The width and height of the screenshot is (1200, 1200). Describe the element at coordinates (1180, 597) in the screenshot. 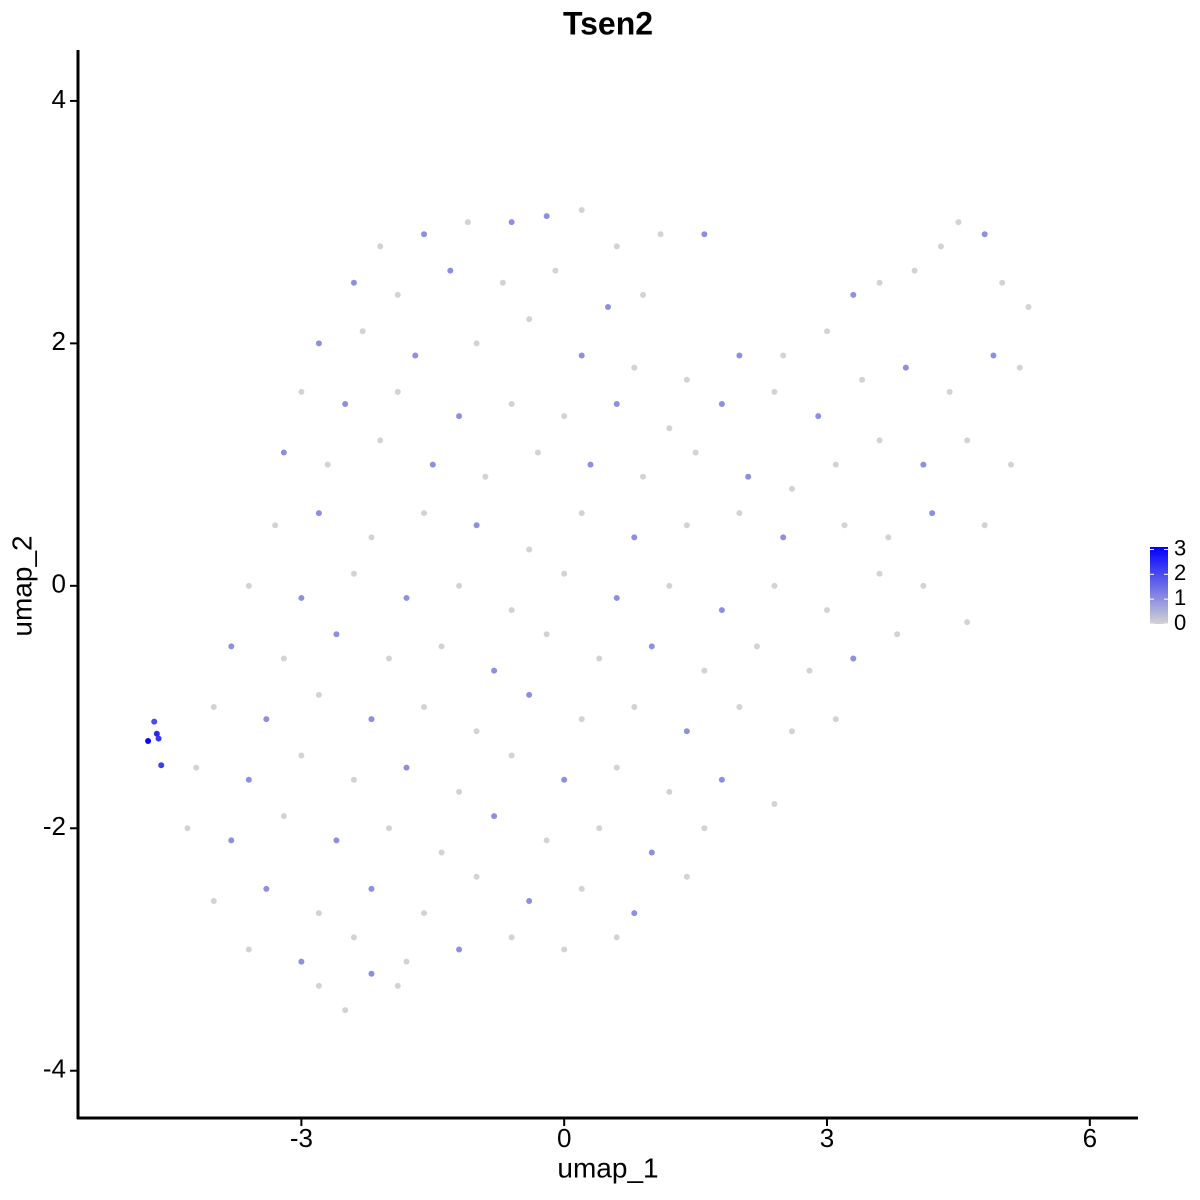

I see `colorbar-label: 1` at that location.